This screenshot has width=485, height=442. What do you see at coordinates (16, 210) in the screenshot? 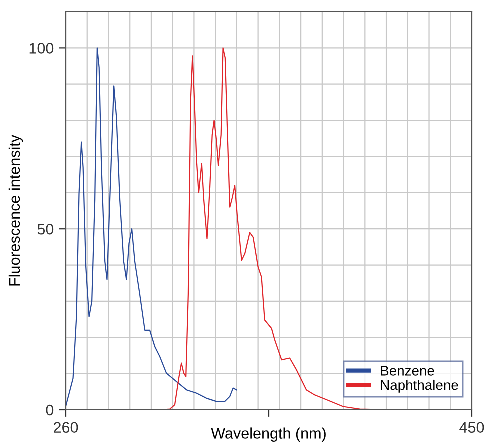
I see `y-axis-title: Fluorescence intensity` at bounding box center [16, 210].